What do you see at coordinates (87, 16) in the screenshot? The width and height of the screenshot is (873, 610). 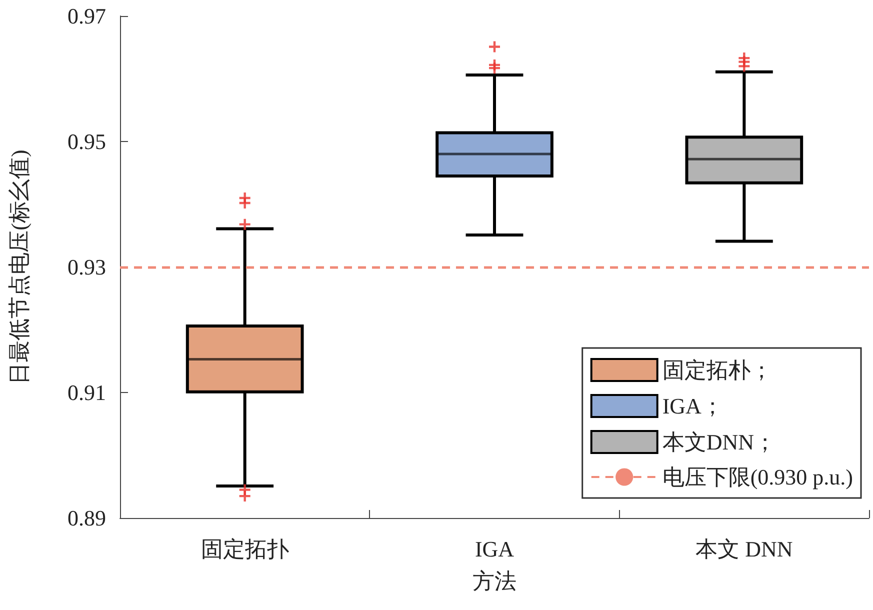 I see `y-tick-label: 0.97` at bounding box center [87, 16].